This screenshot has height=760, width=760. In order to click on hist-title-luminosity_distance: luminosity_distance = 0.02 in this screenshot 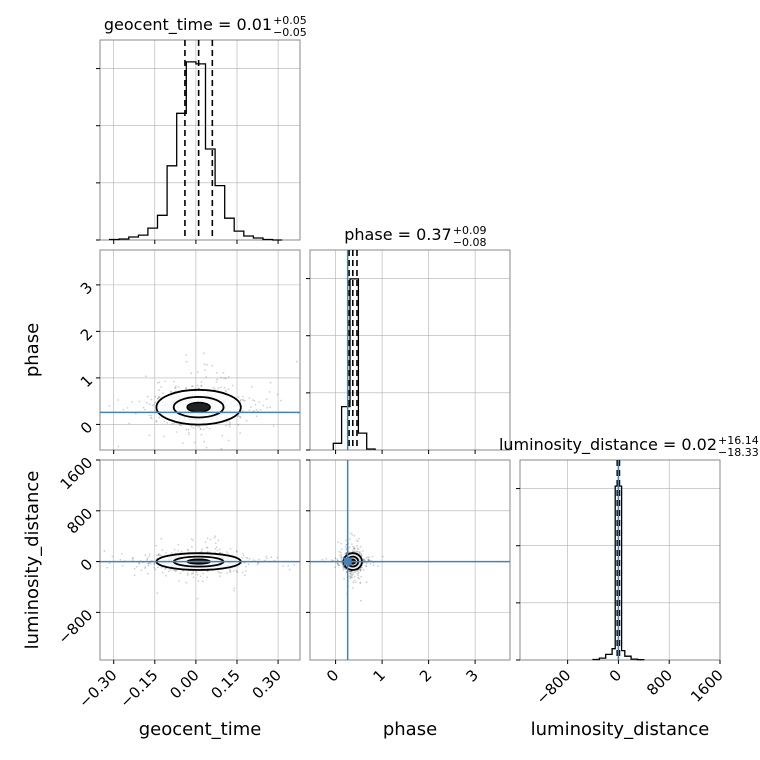, I will do `click(608, 445)`.